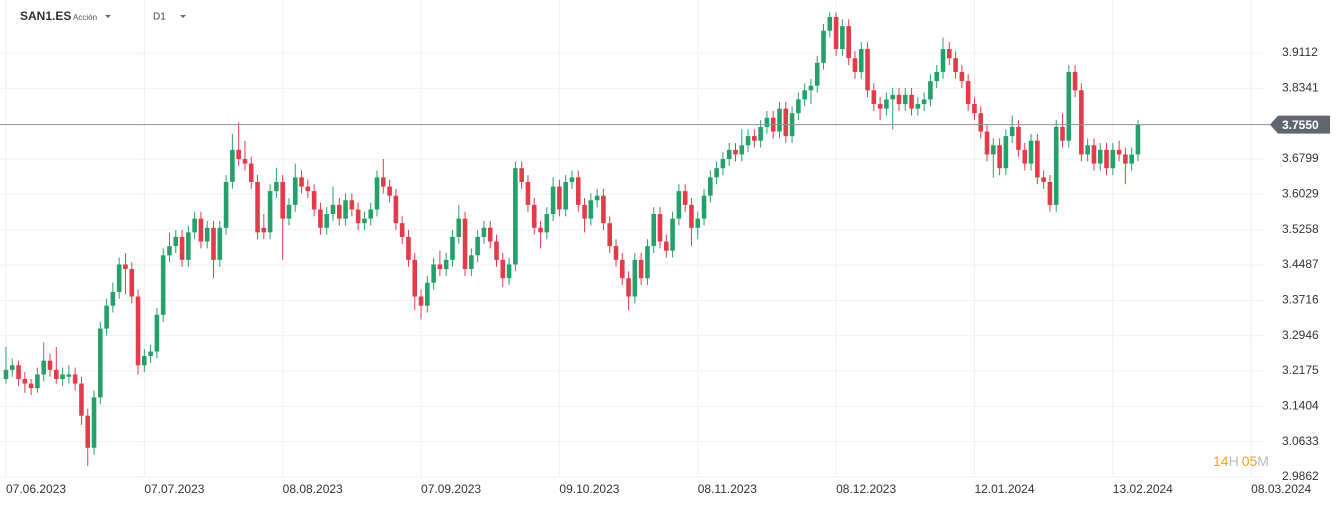 This screenshot has width=1342, height=507. Describe the element at coordinates (1143, 489) in the screenshot. I see `x-tick-label: 13.02.2024` at that location.